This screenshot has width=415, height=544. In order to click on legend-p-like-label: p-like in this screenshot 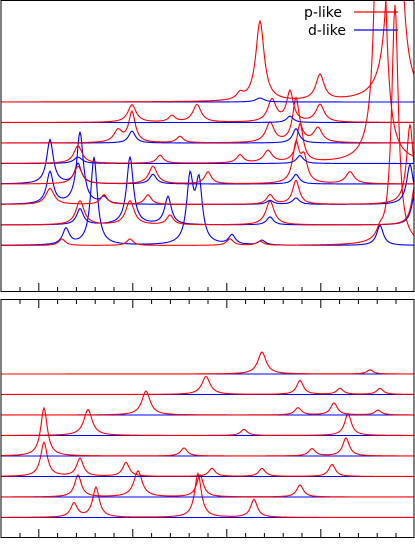, I will do `click(323, 13)`.